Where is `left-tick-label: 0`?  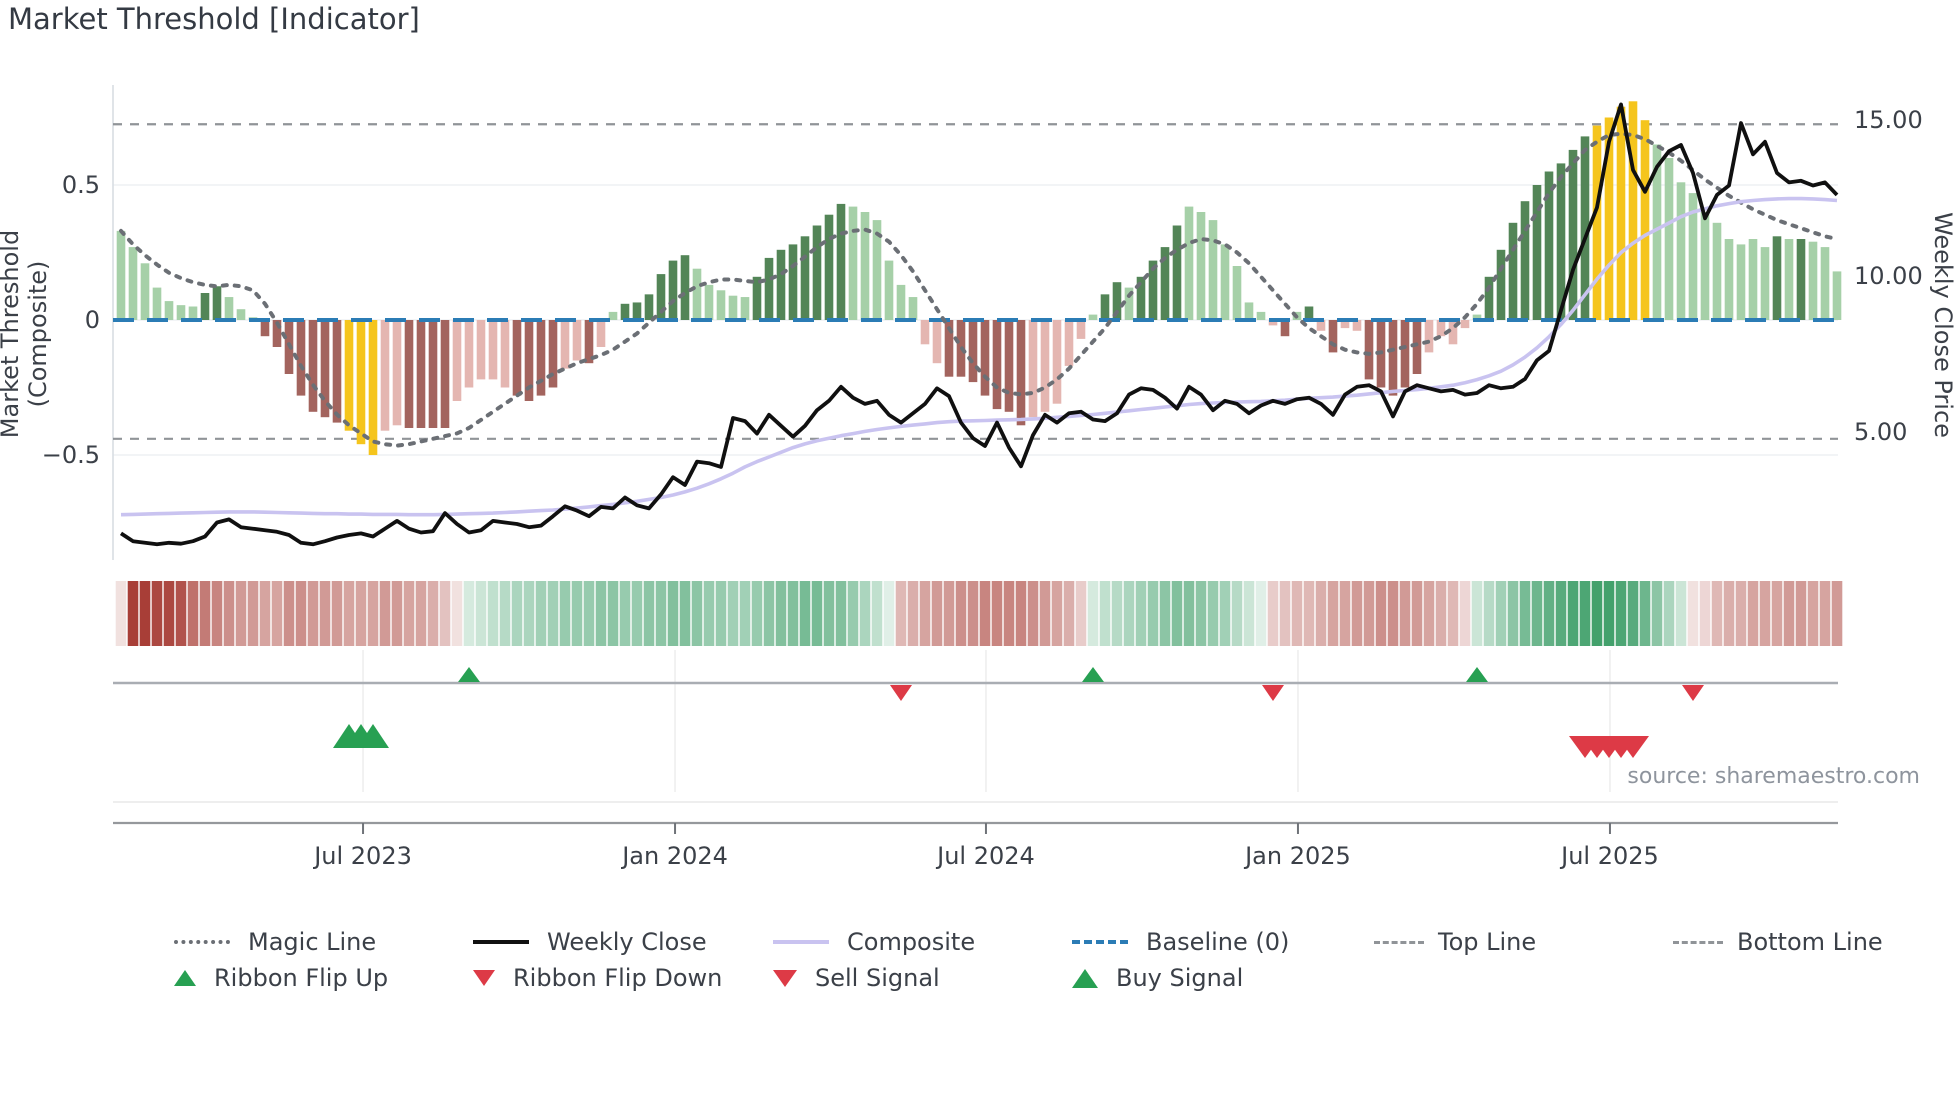 left-tick-label: 0 is located at coordinates (92, 320).